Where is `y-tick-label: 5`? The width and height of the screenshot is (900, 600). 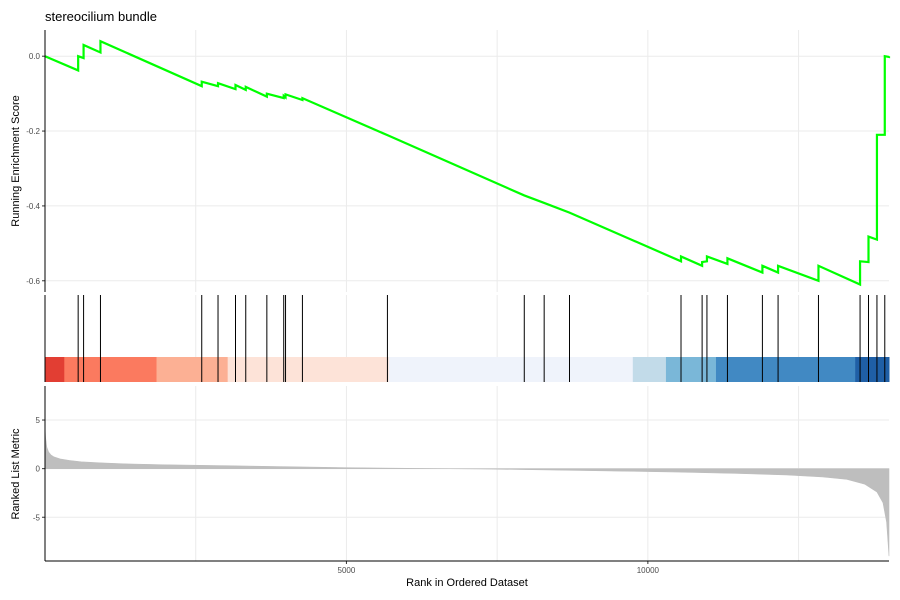
y-tick-label: 5 is located at coordinates (38, 420).